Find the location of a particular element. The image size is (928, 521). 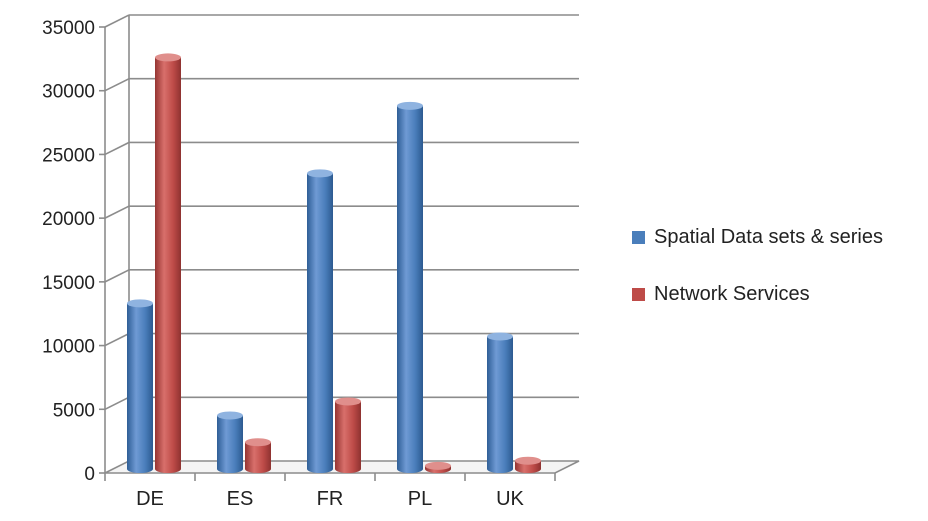

bar-pl-spatial-data is located at coordinates (410, 287).